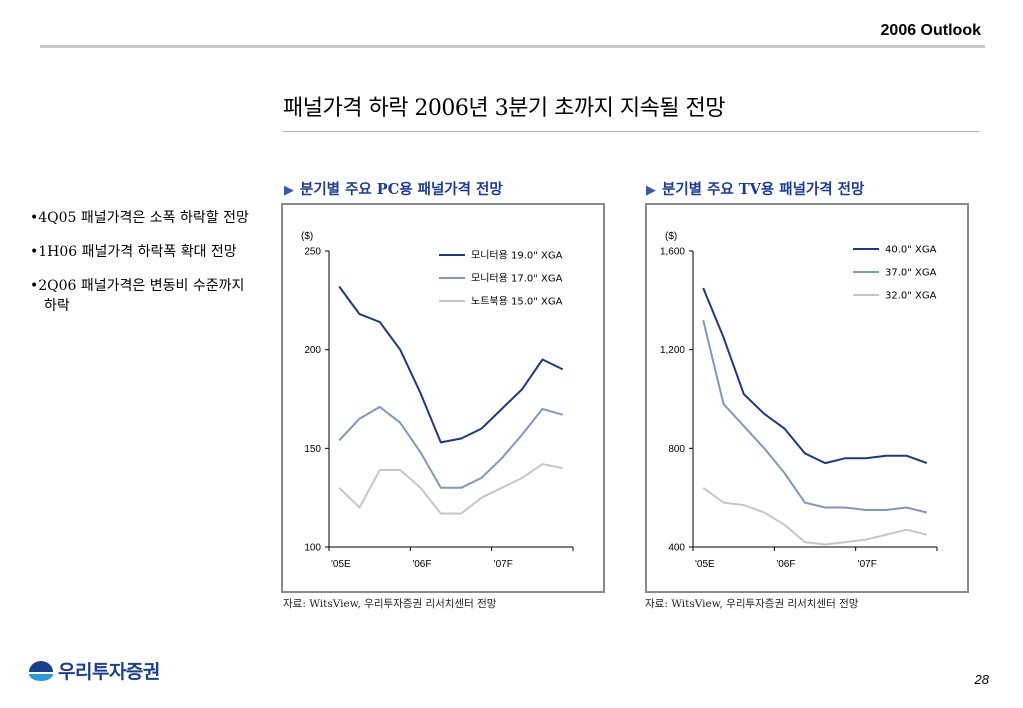 This screenshot has height=708, width=1023. I want to click on header-divider, so click(512, 46).